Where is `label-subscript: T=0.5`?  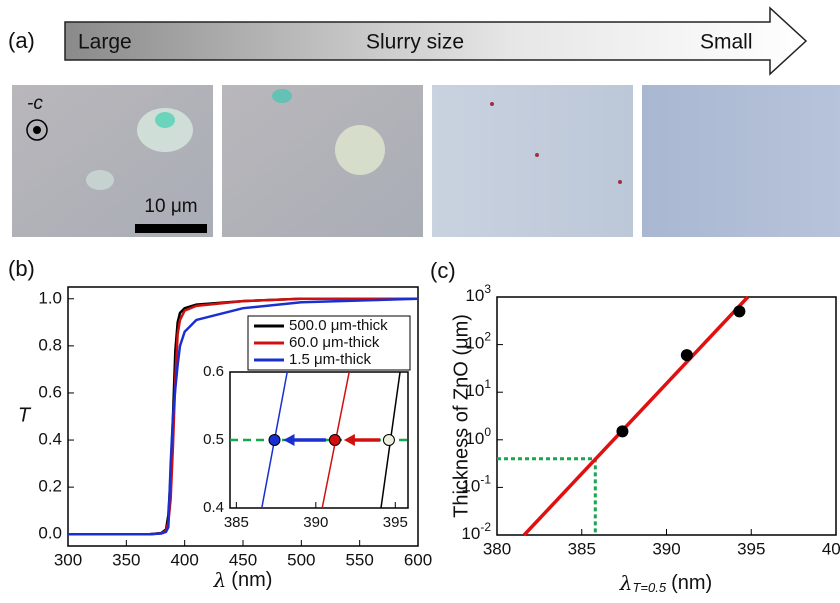
label-subscript: T=0.5 is located at coordinates (649, 587).